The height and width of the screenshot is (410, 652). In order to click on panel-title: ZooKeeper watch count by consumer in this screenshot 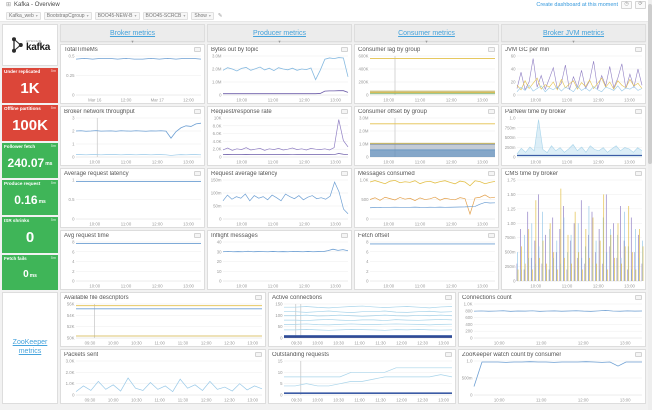, I will do `click(512, 354)`.